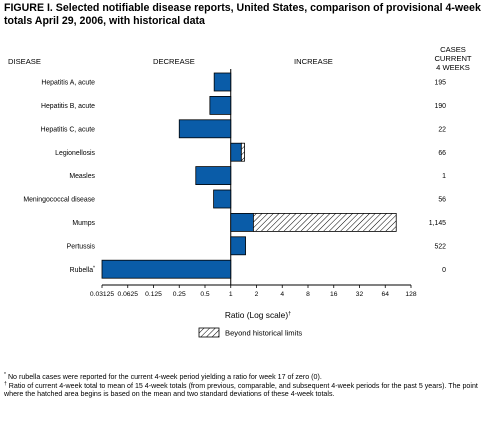  What do you see at coordinates (174, 61) in the screenshot?
I see `decrease-column-header: DECREASE` at bounding box center [174, 61].